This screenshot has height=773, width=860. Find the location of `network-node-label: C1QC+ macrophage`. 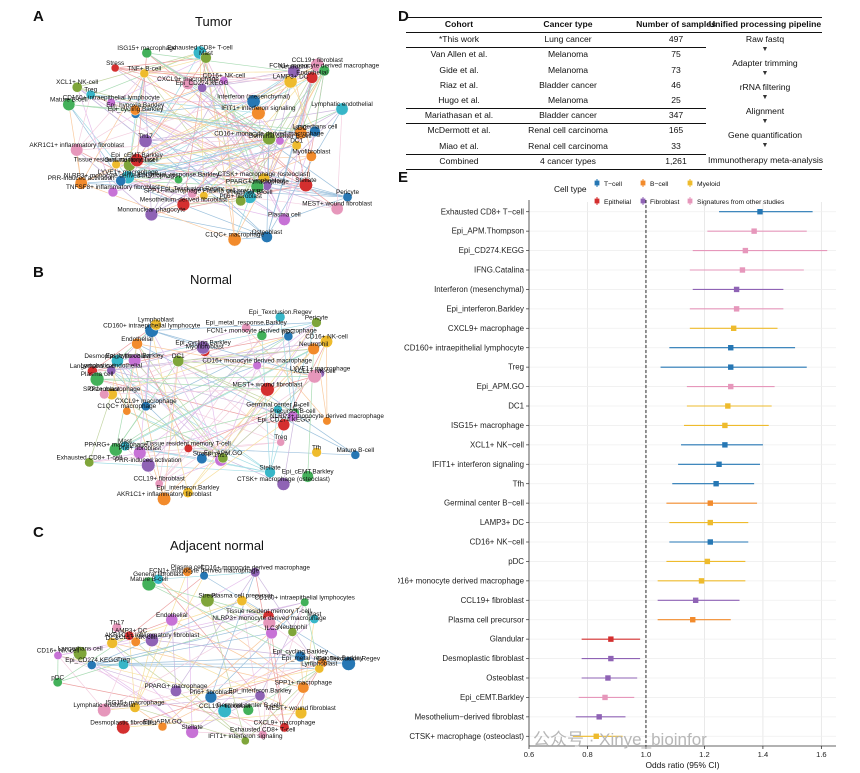

network-node-label: C1QC+ macrophage is located at coordinates (234, 234).